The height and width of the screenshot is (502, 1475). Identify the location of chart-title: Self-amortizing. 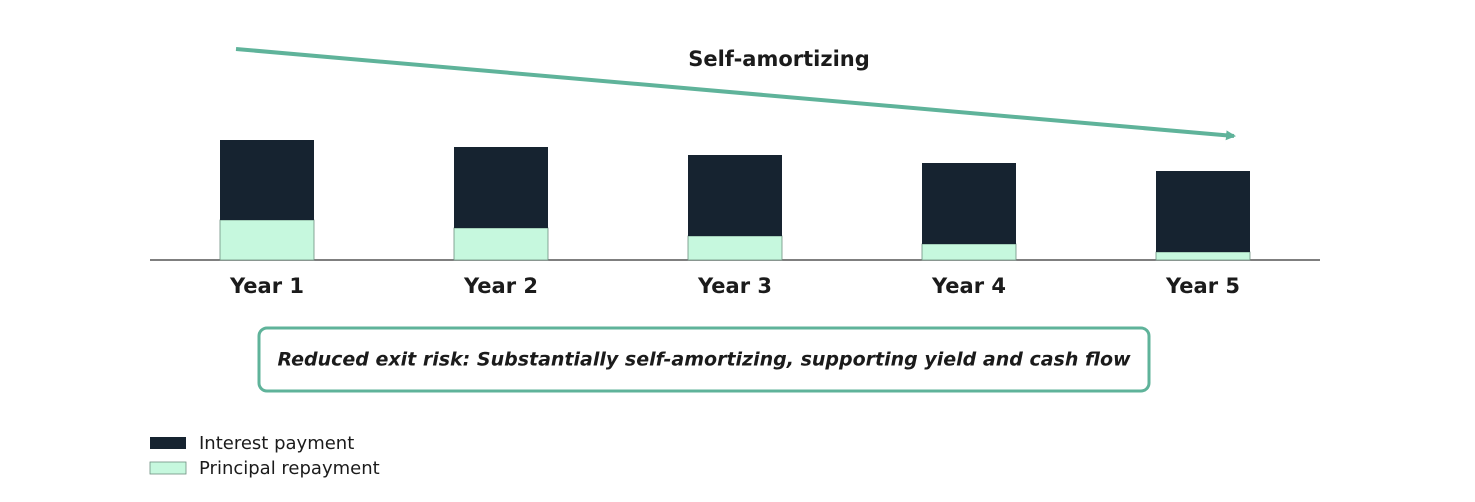
(779, 59).